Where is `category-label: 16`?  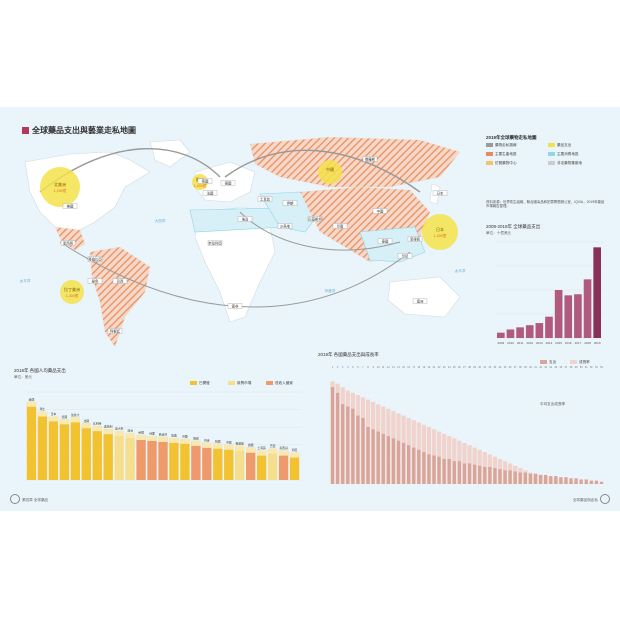 category-label: 16 is located at coordinates (408, 367).